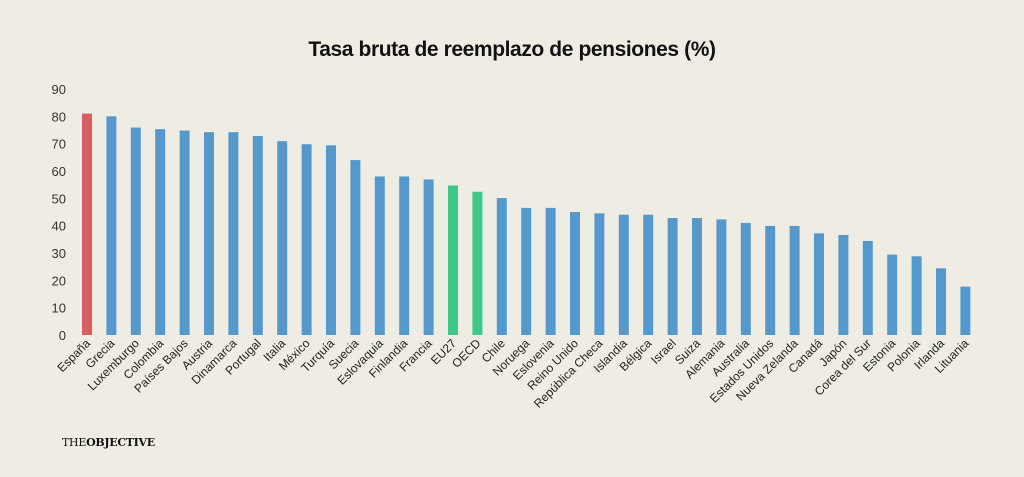  What do you see at coordinates (59, 308) in the screenshot?
I see `y-tick-label: 10` at bounding box center [59, 308].